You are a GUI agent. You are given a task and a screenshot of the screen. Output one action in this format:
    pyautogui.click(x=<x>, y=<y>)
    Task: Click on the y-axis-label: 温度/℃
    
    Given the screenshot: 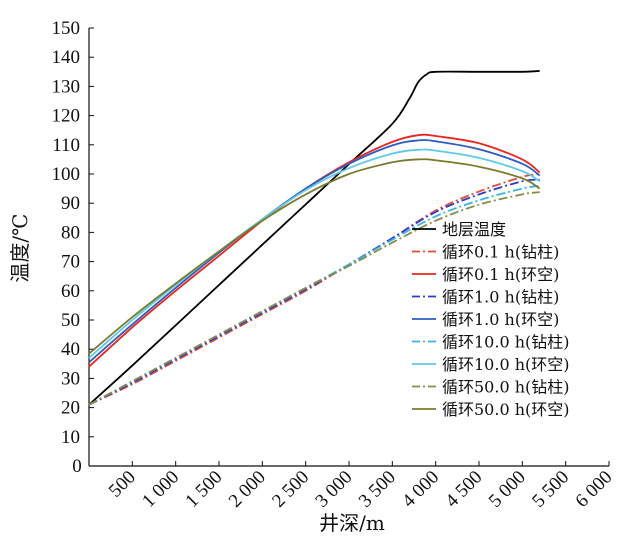 What is the action you would take?
    pyautogui.click(x=20, y=247)
    